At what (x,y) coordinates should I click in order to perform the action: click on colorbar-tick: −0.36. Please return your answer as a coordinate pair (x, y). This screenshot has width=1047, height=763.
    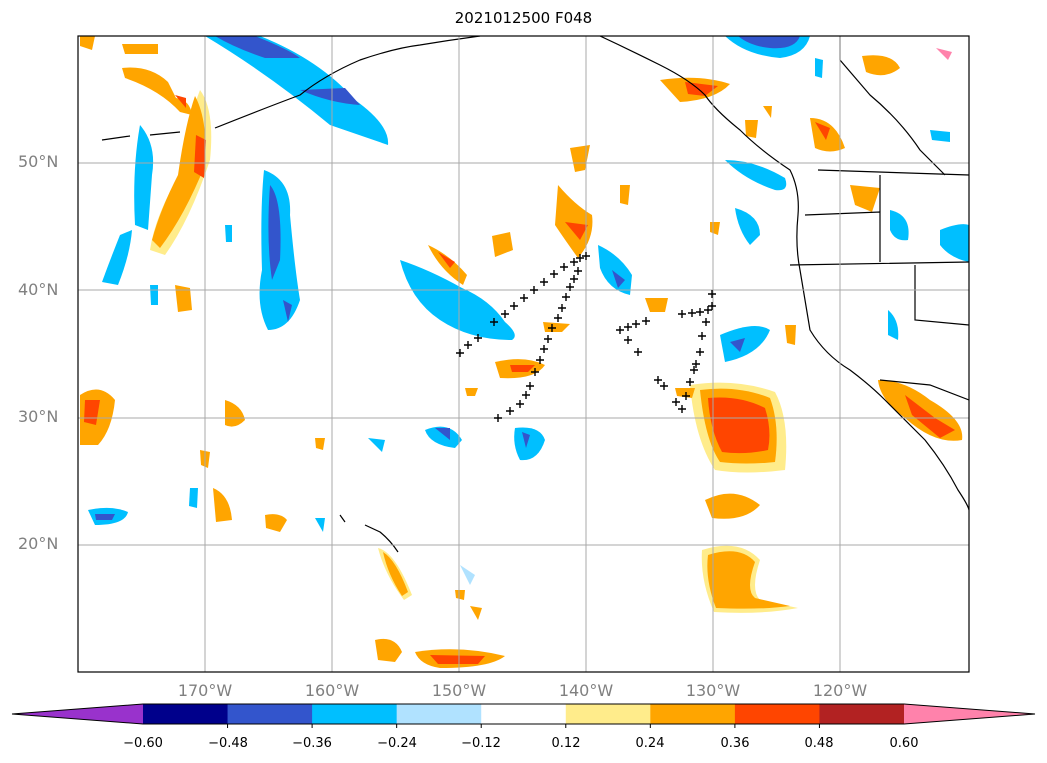
    Looking at the image, I should click on (312, 743).